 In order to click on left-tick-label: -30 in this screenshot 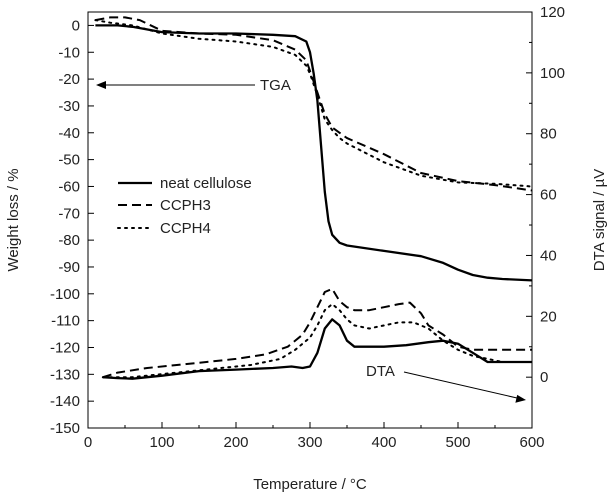, I will do `click(69, 106)`.